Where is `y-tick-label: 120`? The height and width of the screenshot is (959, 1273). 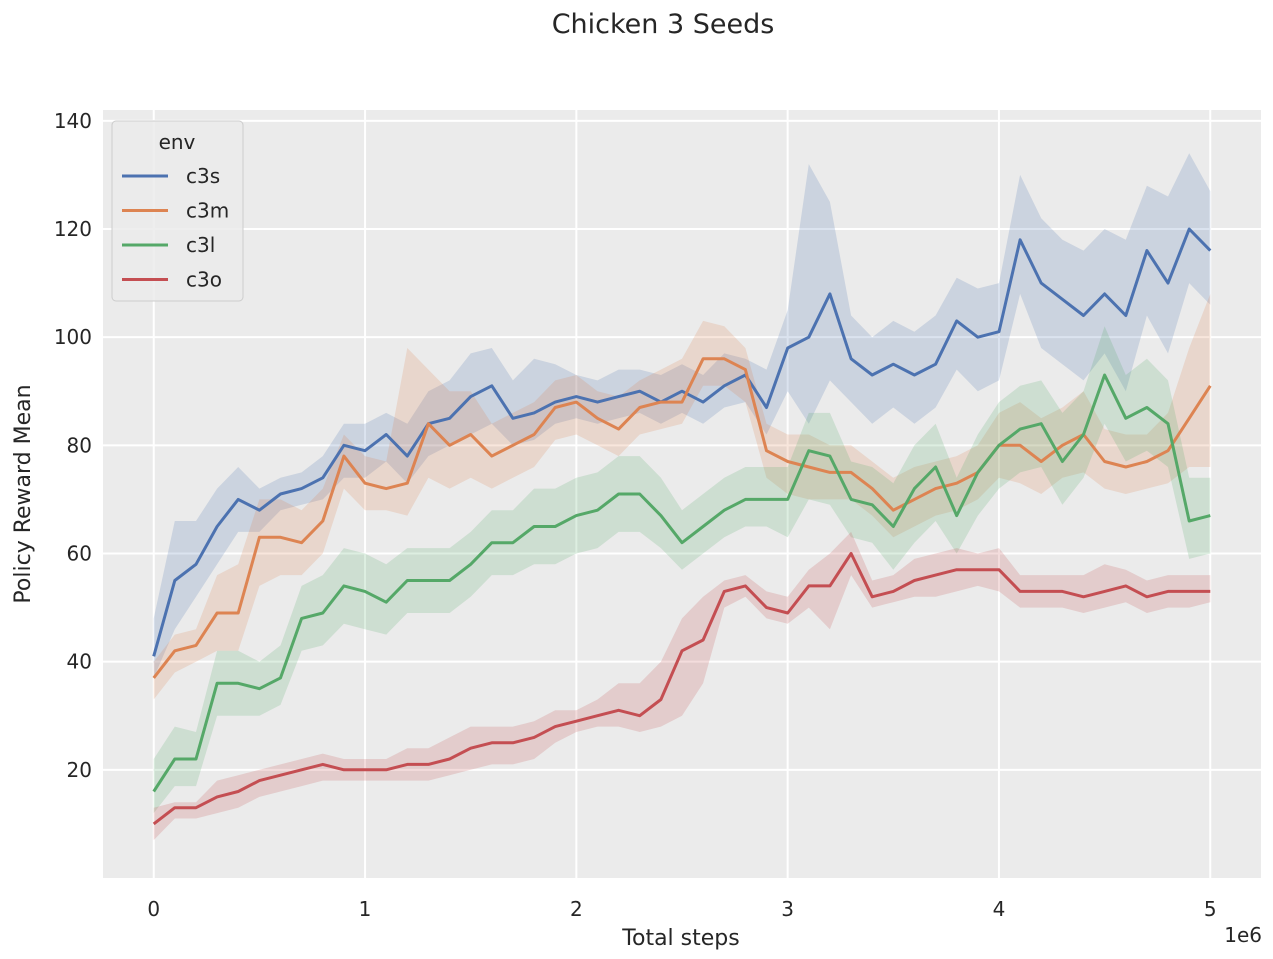 y-tick-label: 120 is located at coordinates (73, 229).